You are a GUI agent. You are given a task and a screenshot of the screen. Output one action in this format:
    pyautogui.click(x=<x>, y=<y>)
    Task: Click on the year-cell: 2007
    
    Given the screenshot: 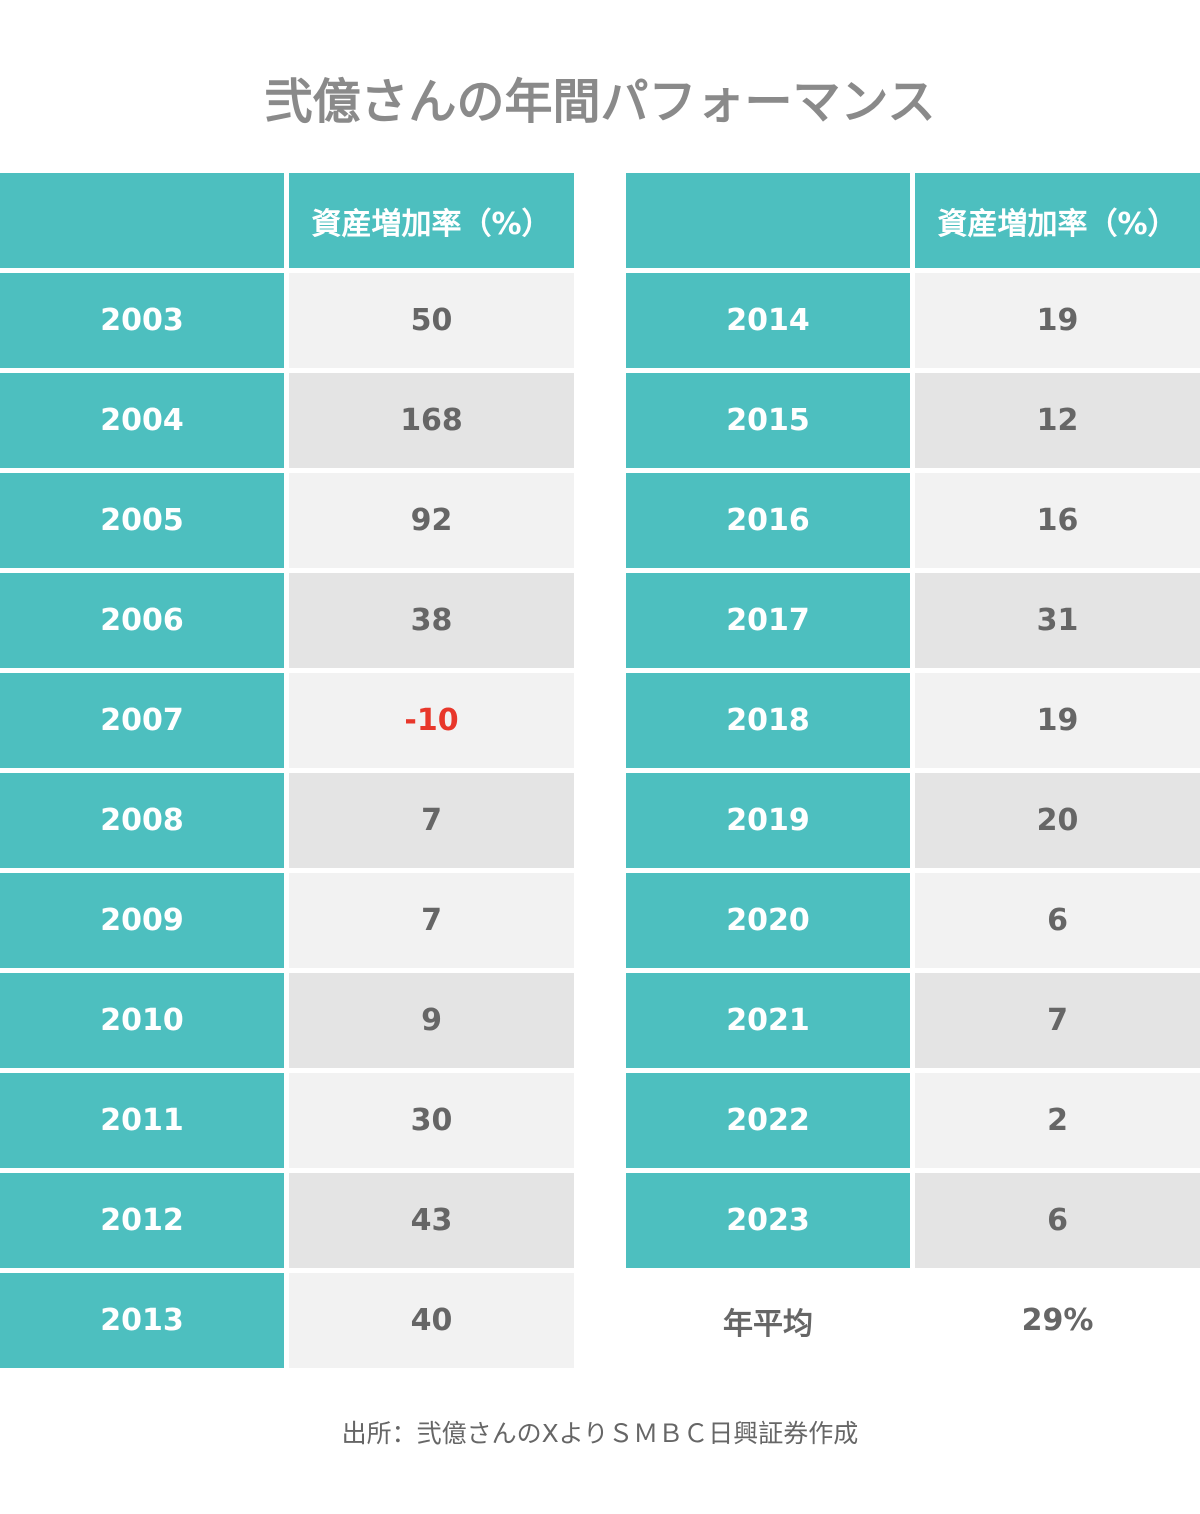 What is the action you would take?
    pyautogui.click(x=142, y=720)
    